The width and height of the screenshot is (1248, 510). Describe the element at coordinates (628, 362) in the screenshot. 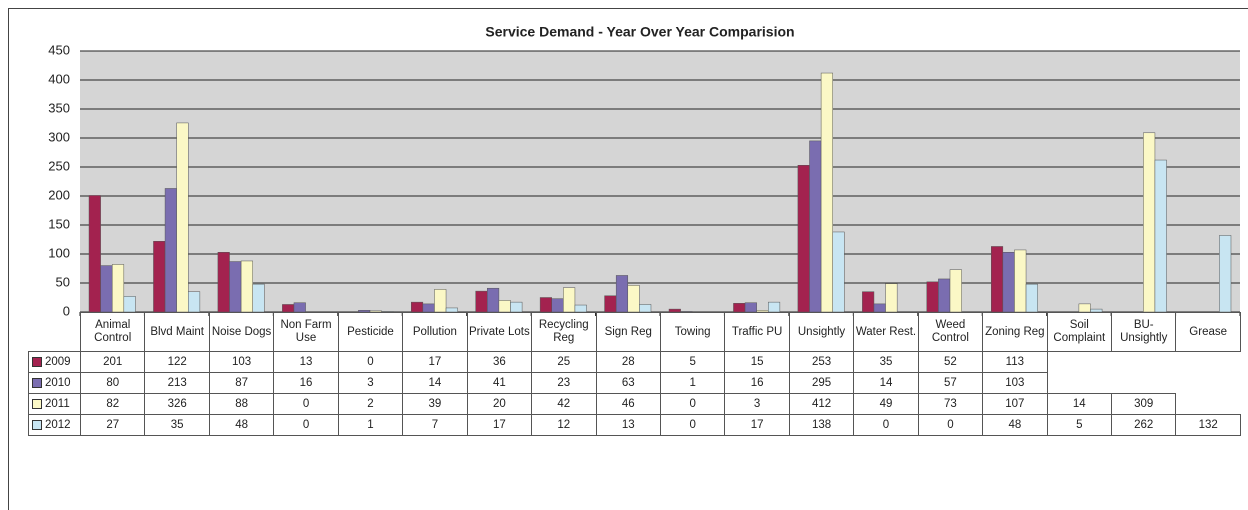

I see `value-cell: 28` at that location.